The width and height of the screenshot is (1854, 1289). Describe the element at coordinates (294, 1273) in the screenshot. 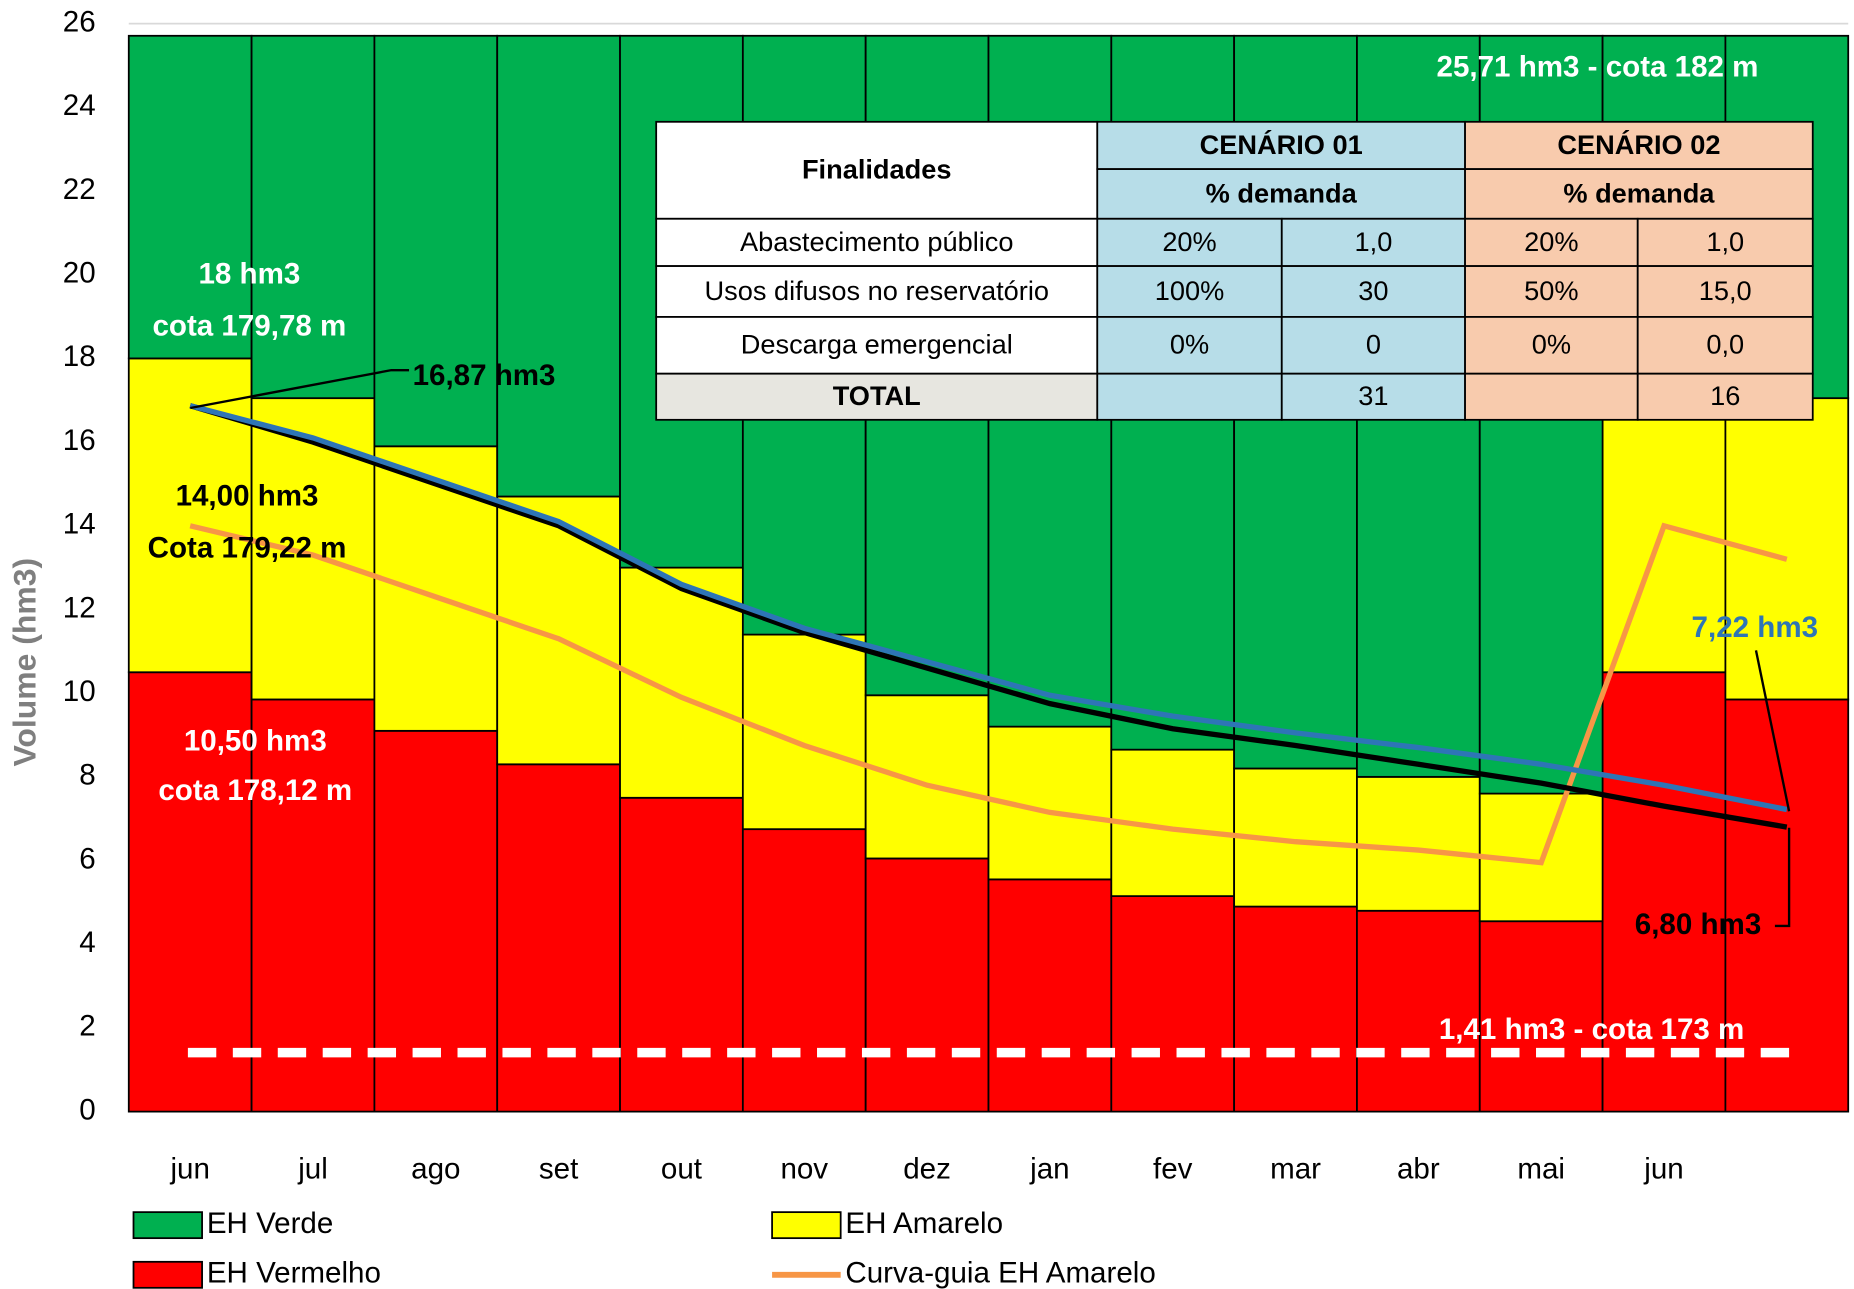

I see `legend-label: EH Vermelho` at that location.